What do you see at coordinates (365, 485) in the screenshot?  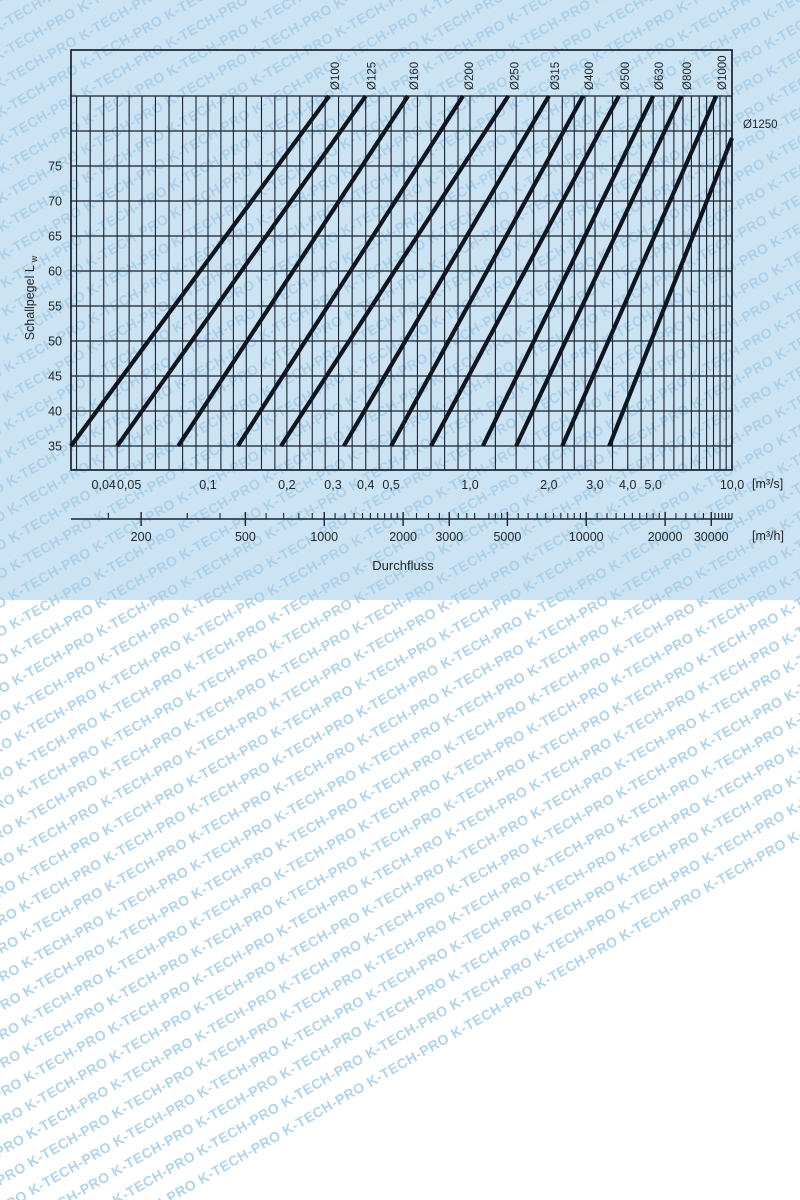 I see `x-tick-label-m3s: 0,4` at bounding box center [365, 485].